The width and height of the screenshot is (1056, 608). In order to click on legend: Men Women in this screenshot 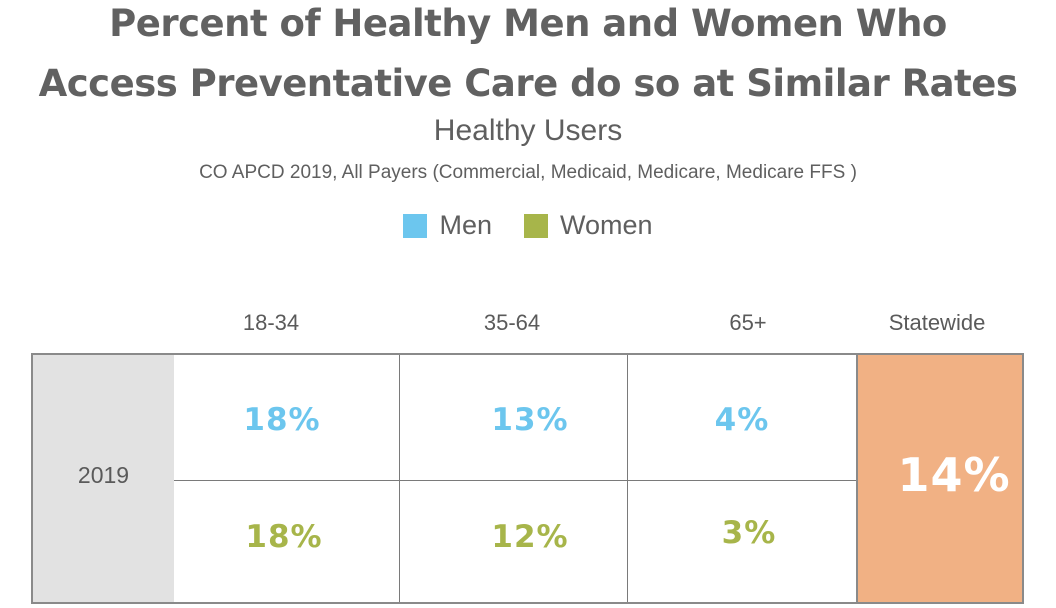, I will do `click(528, 225)`.